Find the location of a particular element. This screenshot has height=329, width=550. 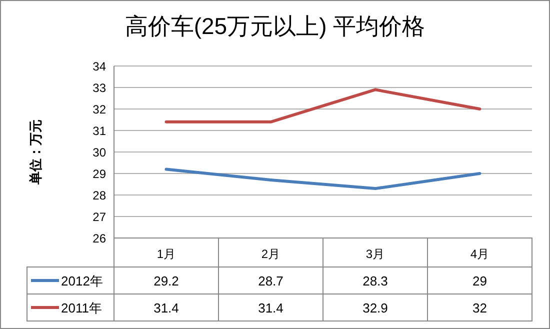

y-tick-label: 29 is located at coordinates (99, 174).